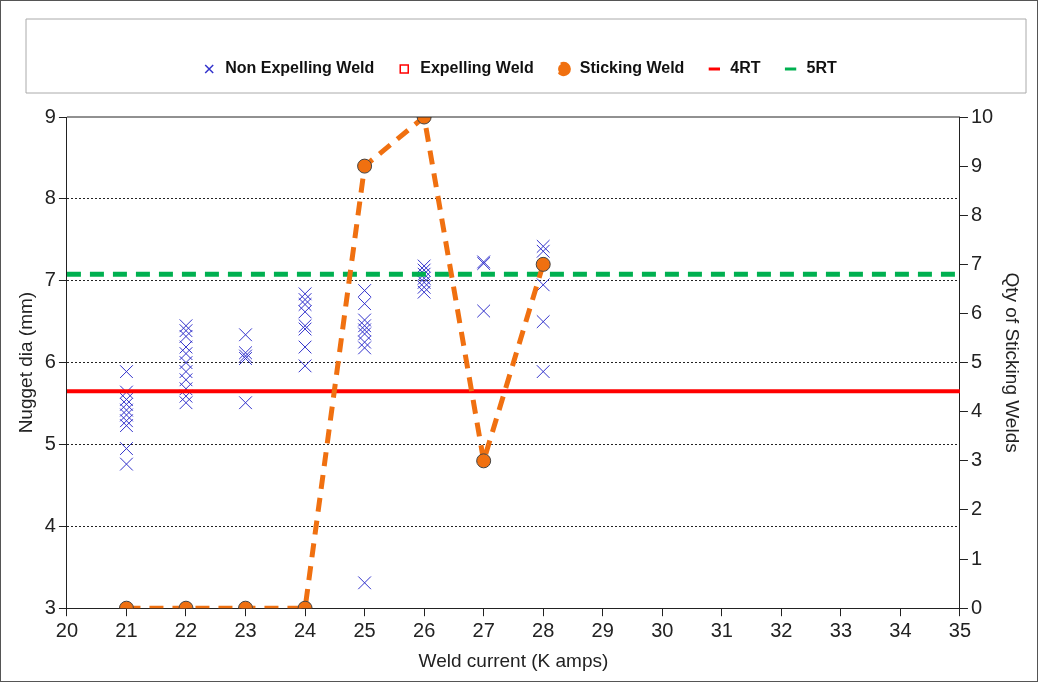 The height and width of the screenshot is (682, 1038). Describe the element at coordinates (982, 115) in the screenshot. I see `y2-tick-label: 10` at that location.